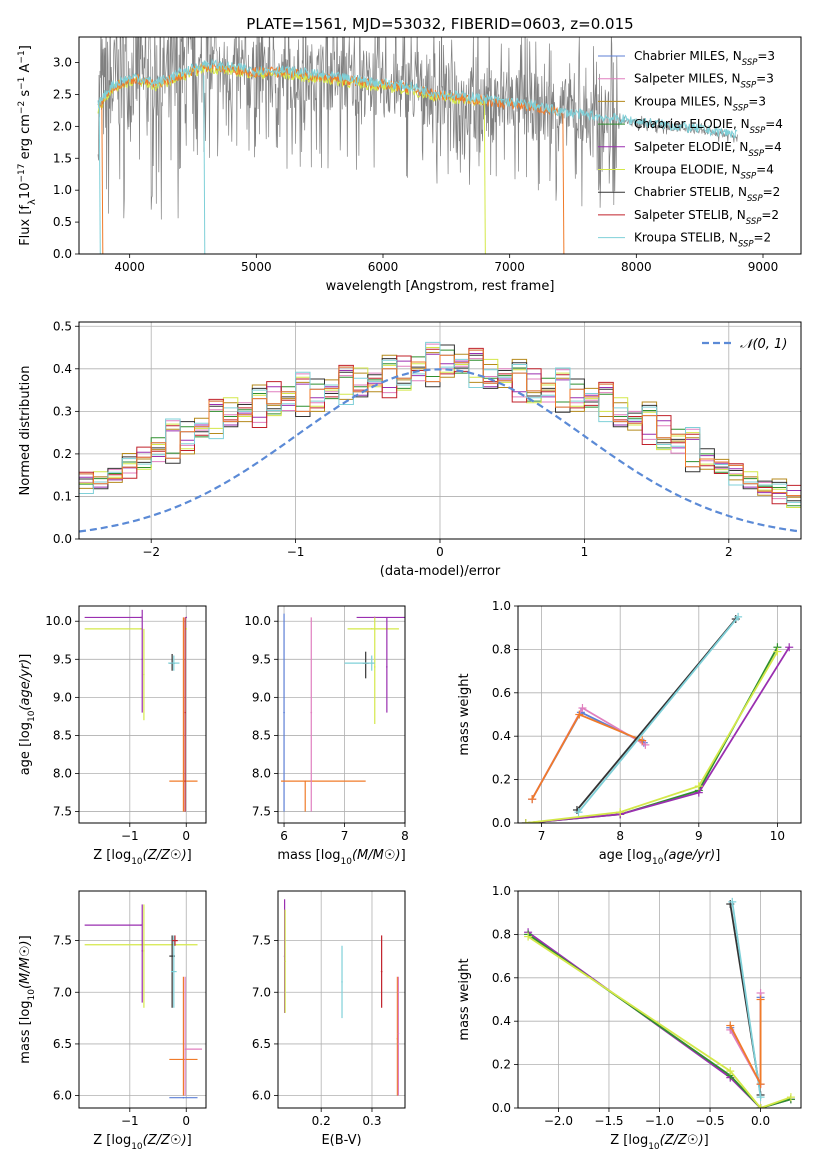 The image size is (819, 1170). What do you see at coordinates (501, 978) in the screenshot?
I see `y-tick-label: 0.6` at bounding box center [501, 978].